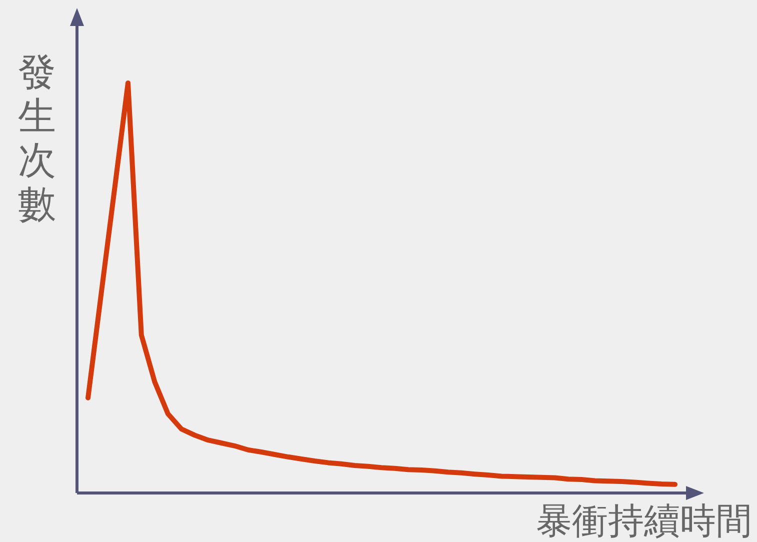 The width and height of the screenshot is (757, 542). Describe the element at coordinates (644, 521) in the screenshot. I see `xlabel: 暴衝持續時間` at that location.